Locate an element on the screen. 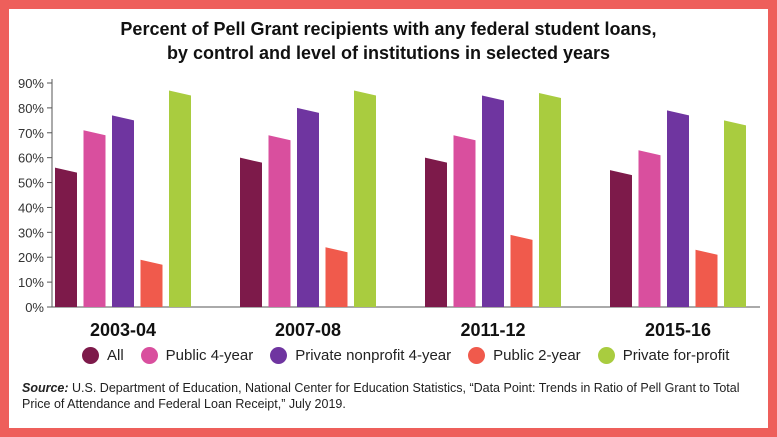 Image resolution: width=777 pixels, height=437 pixels. source-label: Source: is located at coordinates (45, 388).